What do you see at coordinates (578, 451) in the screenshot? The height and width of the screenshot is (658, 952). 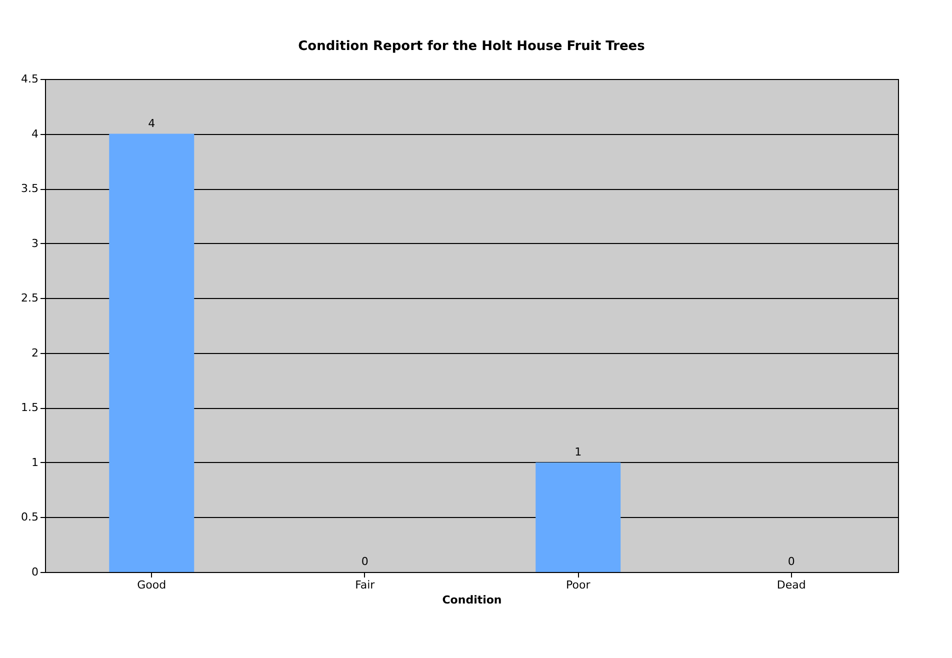 I see `data-label: 1` at bounding box center [578, 451].